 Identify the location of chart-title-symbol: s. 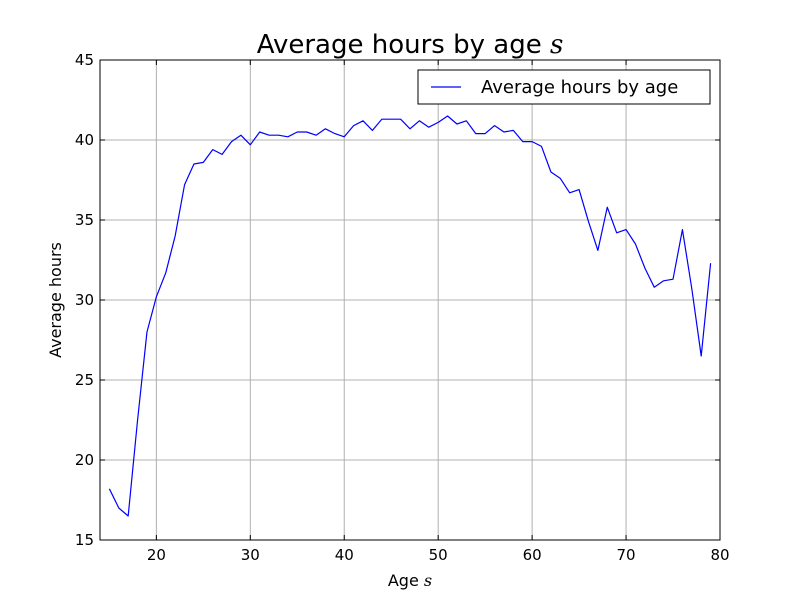
(556, 45).